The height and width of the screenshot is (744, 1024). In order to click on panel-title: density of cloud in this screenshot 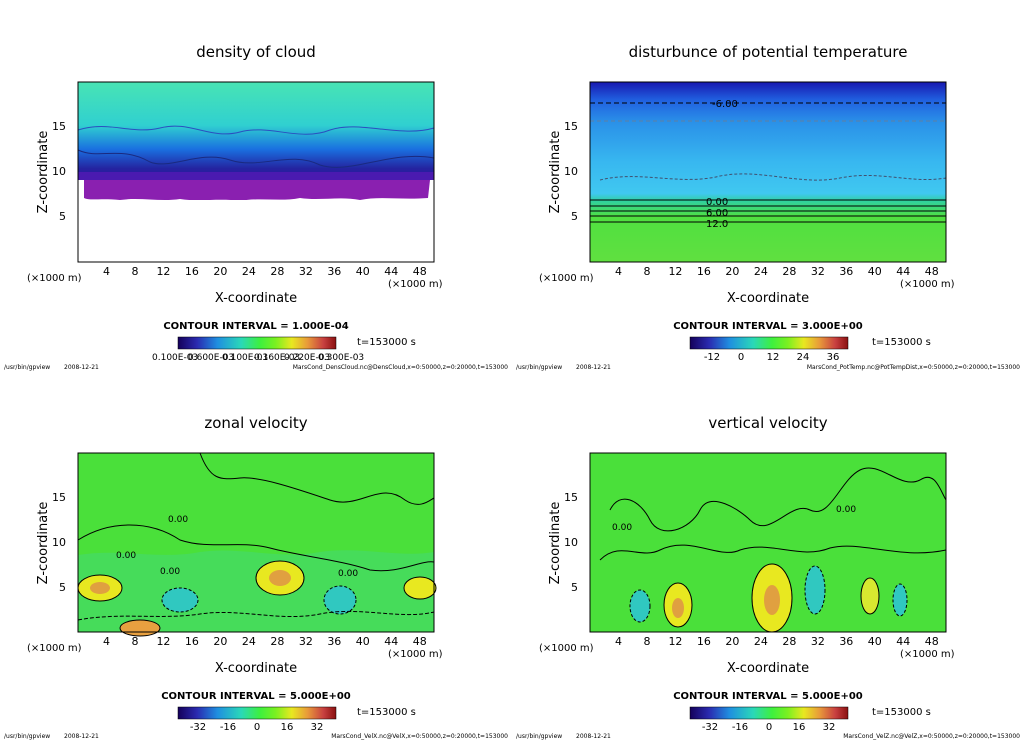, I will do `click(256, 52)`.